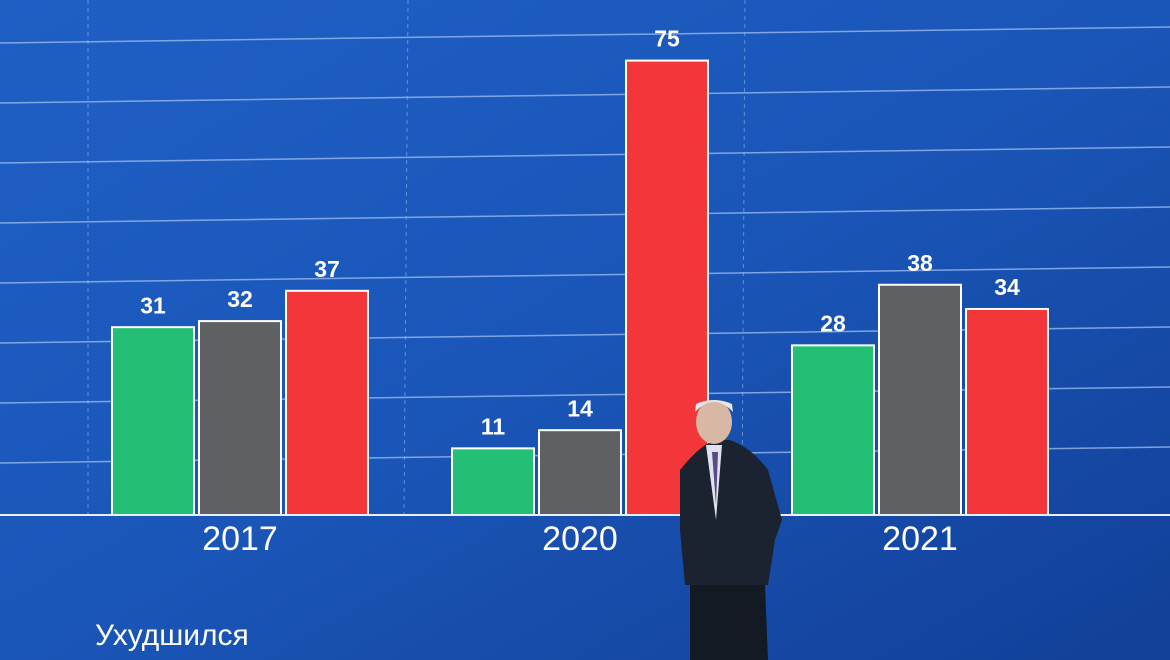 This screenshot has height=660, width=1170. I want to click on data-label: 37, so click(327, 269).